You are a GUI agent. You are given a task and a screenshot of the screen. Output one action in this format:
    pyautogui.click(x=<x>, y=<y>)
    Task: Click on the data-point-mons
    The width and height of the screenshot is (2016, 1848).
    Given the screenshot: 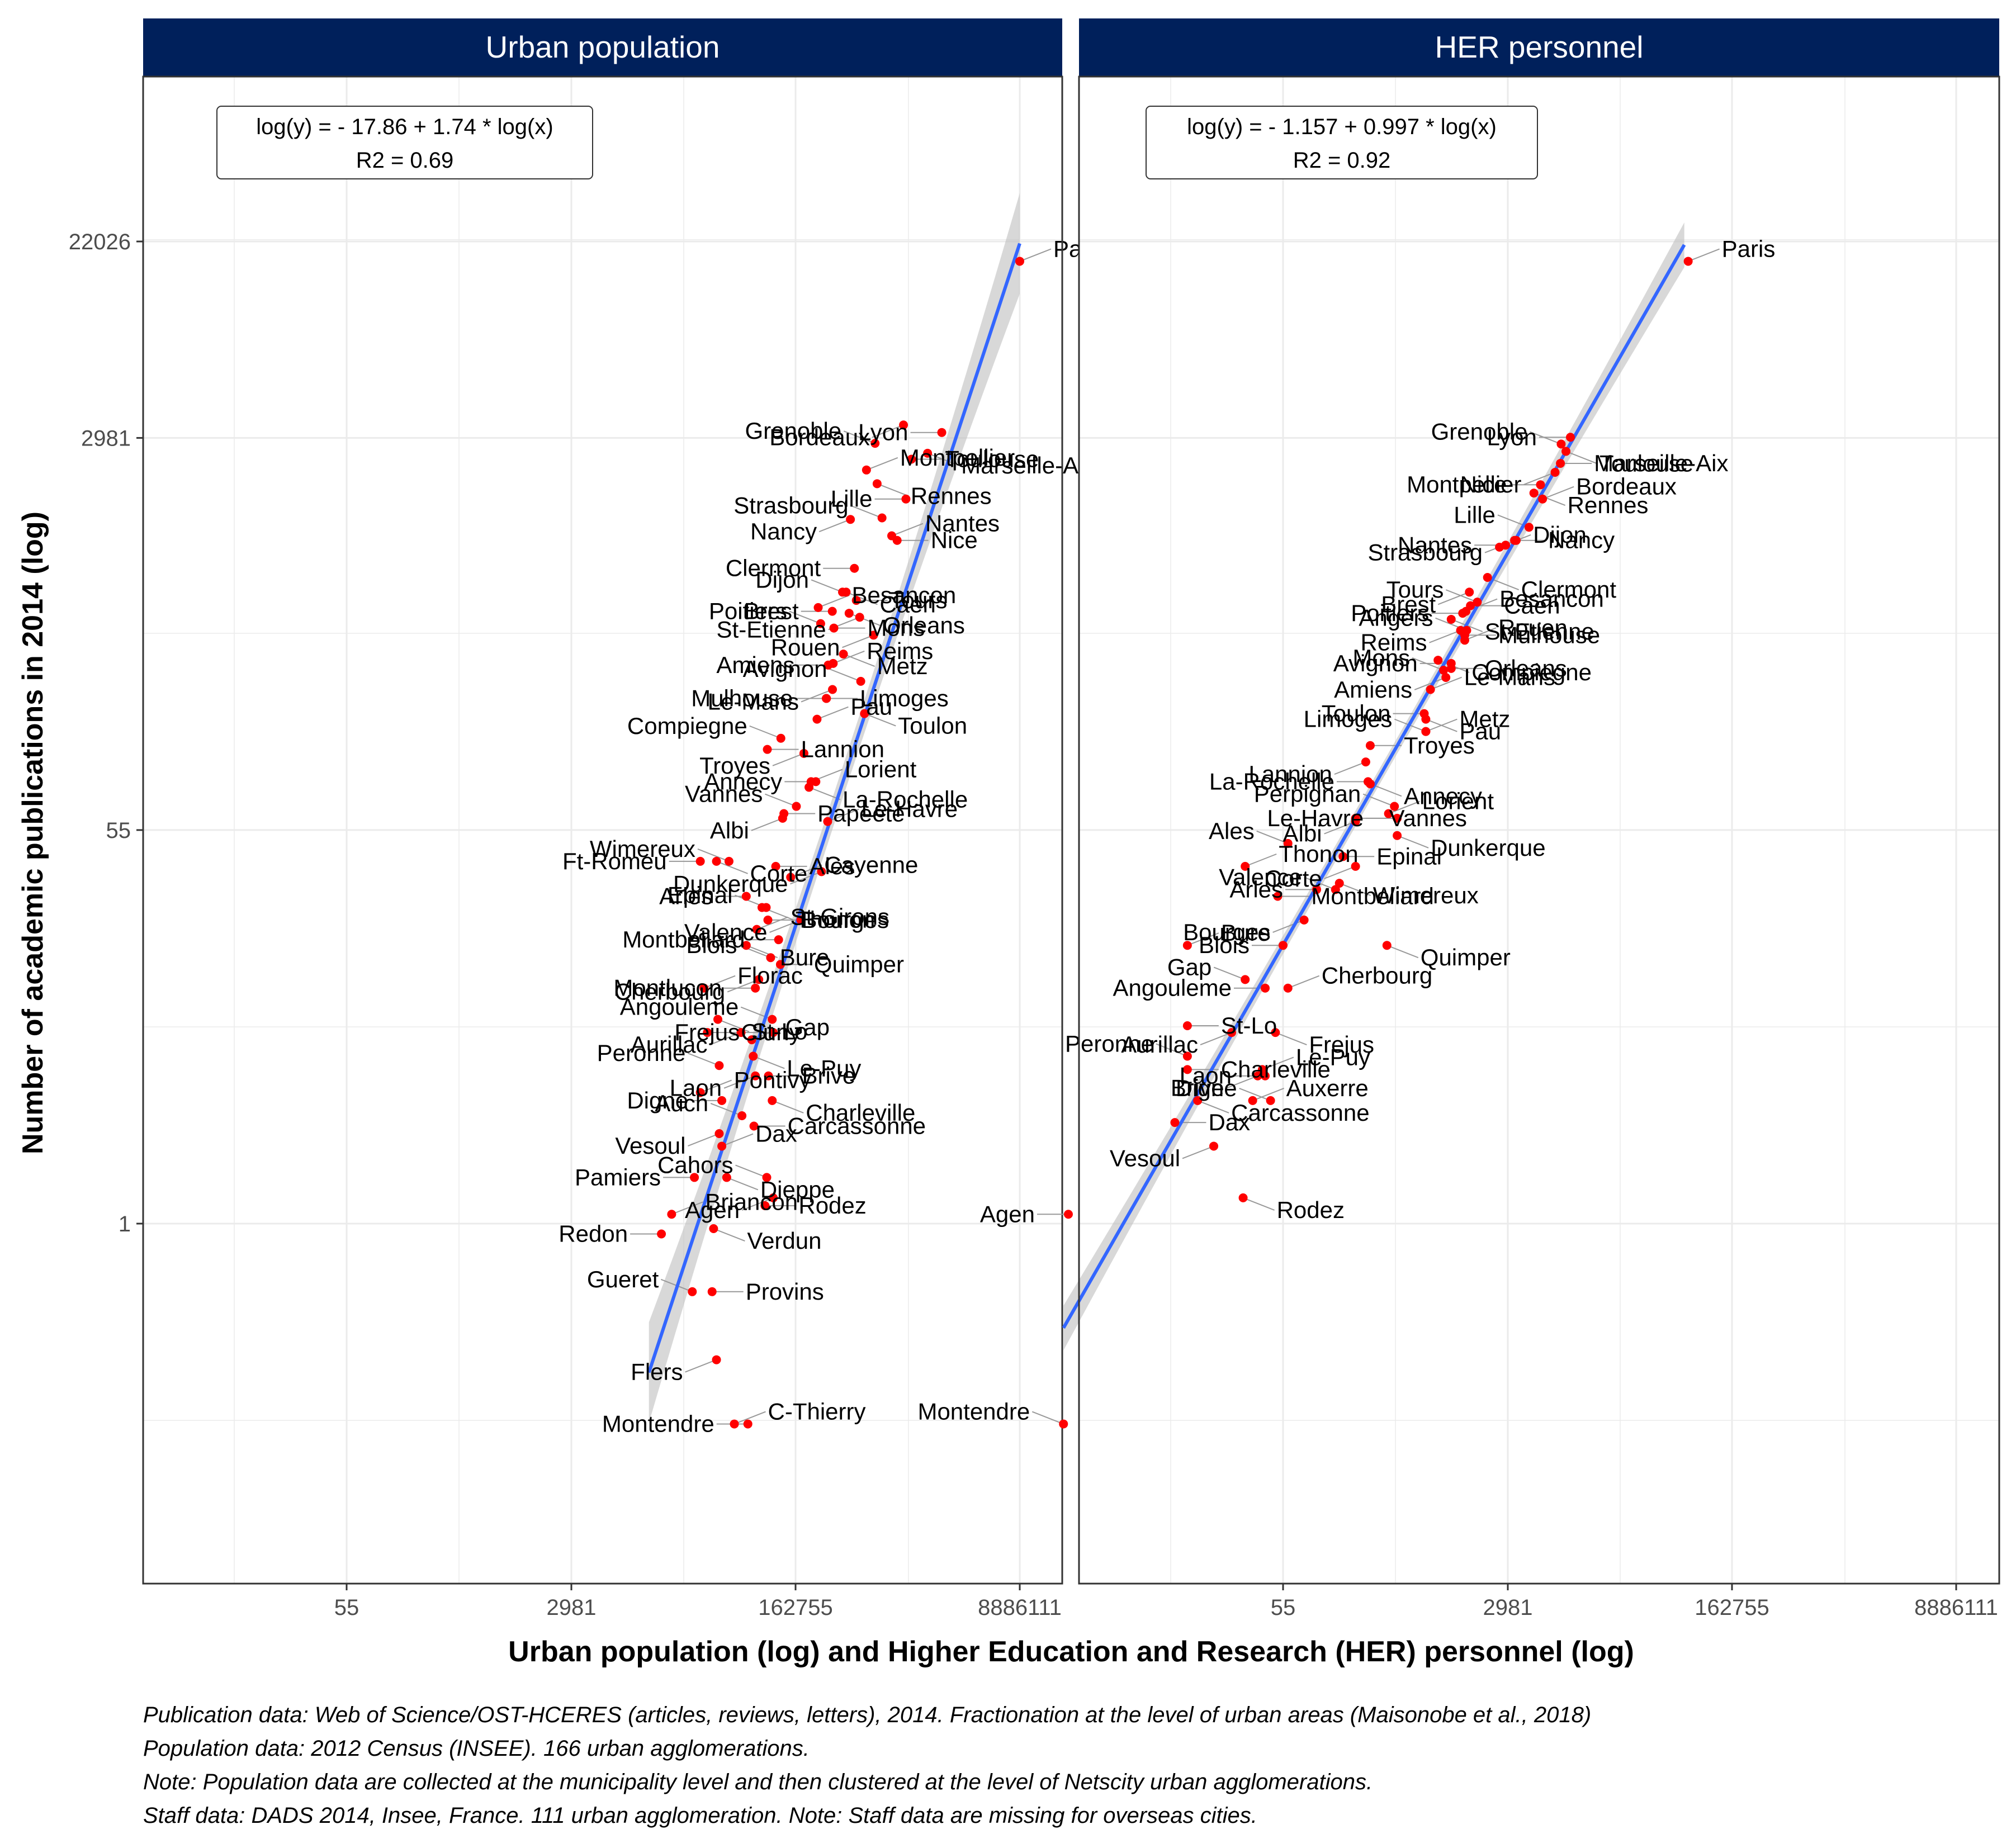 What is the action you would take?
    pyautogui.click(x=834, y=628)
    